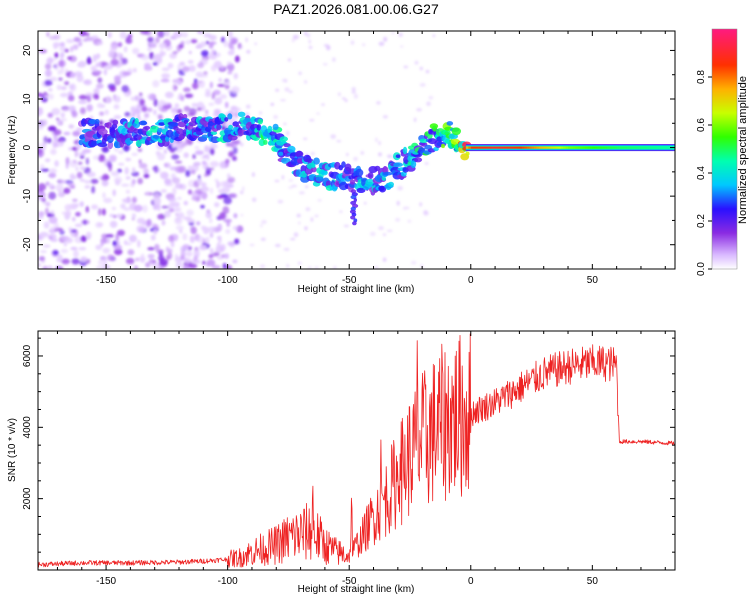 The image size is (750, 600). Describe the element at coordinates (27, 99) in the screenshot. I see `y-tick-label: 10` at that location.